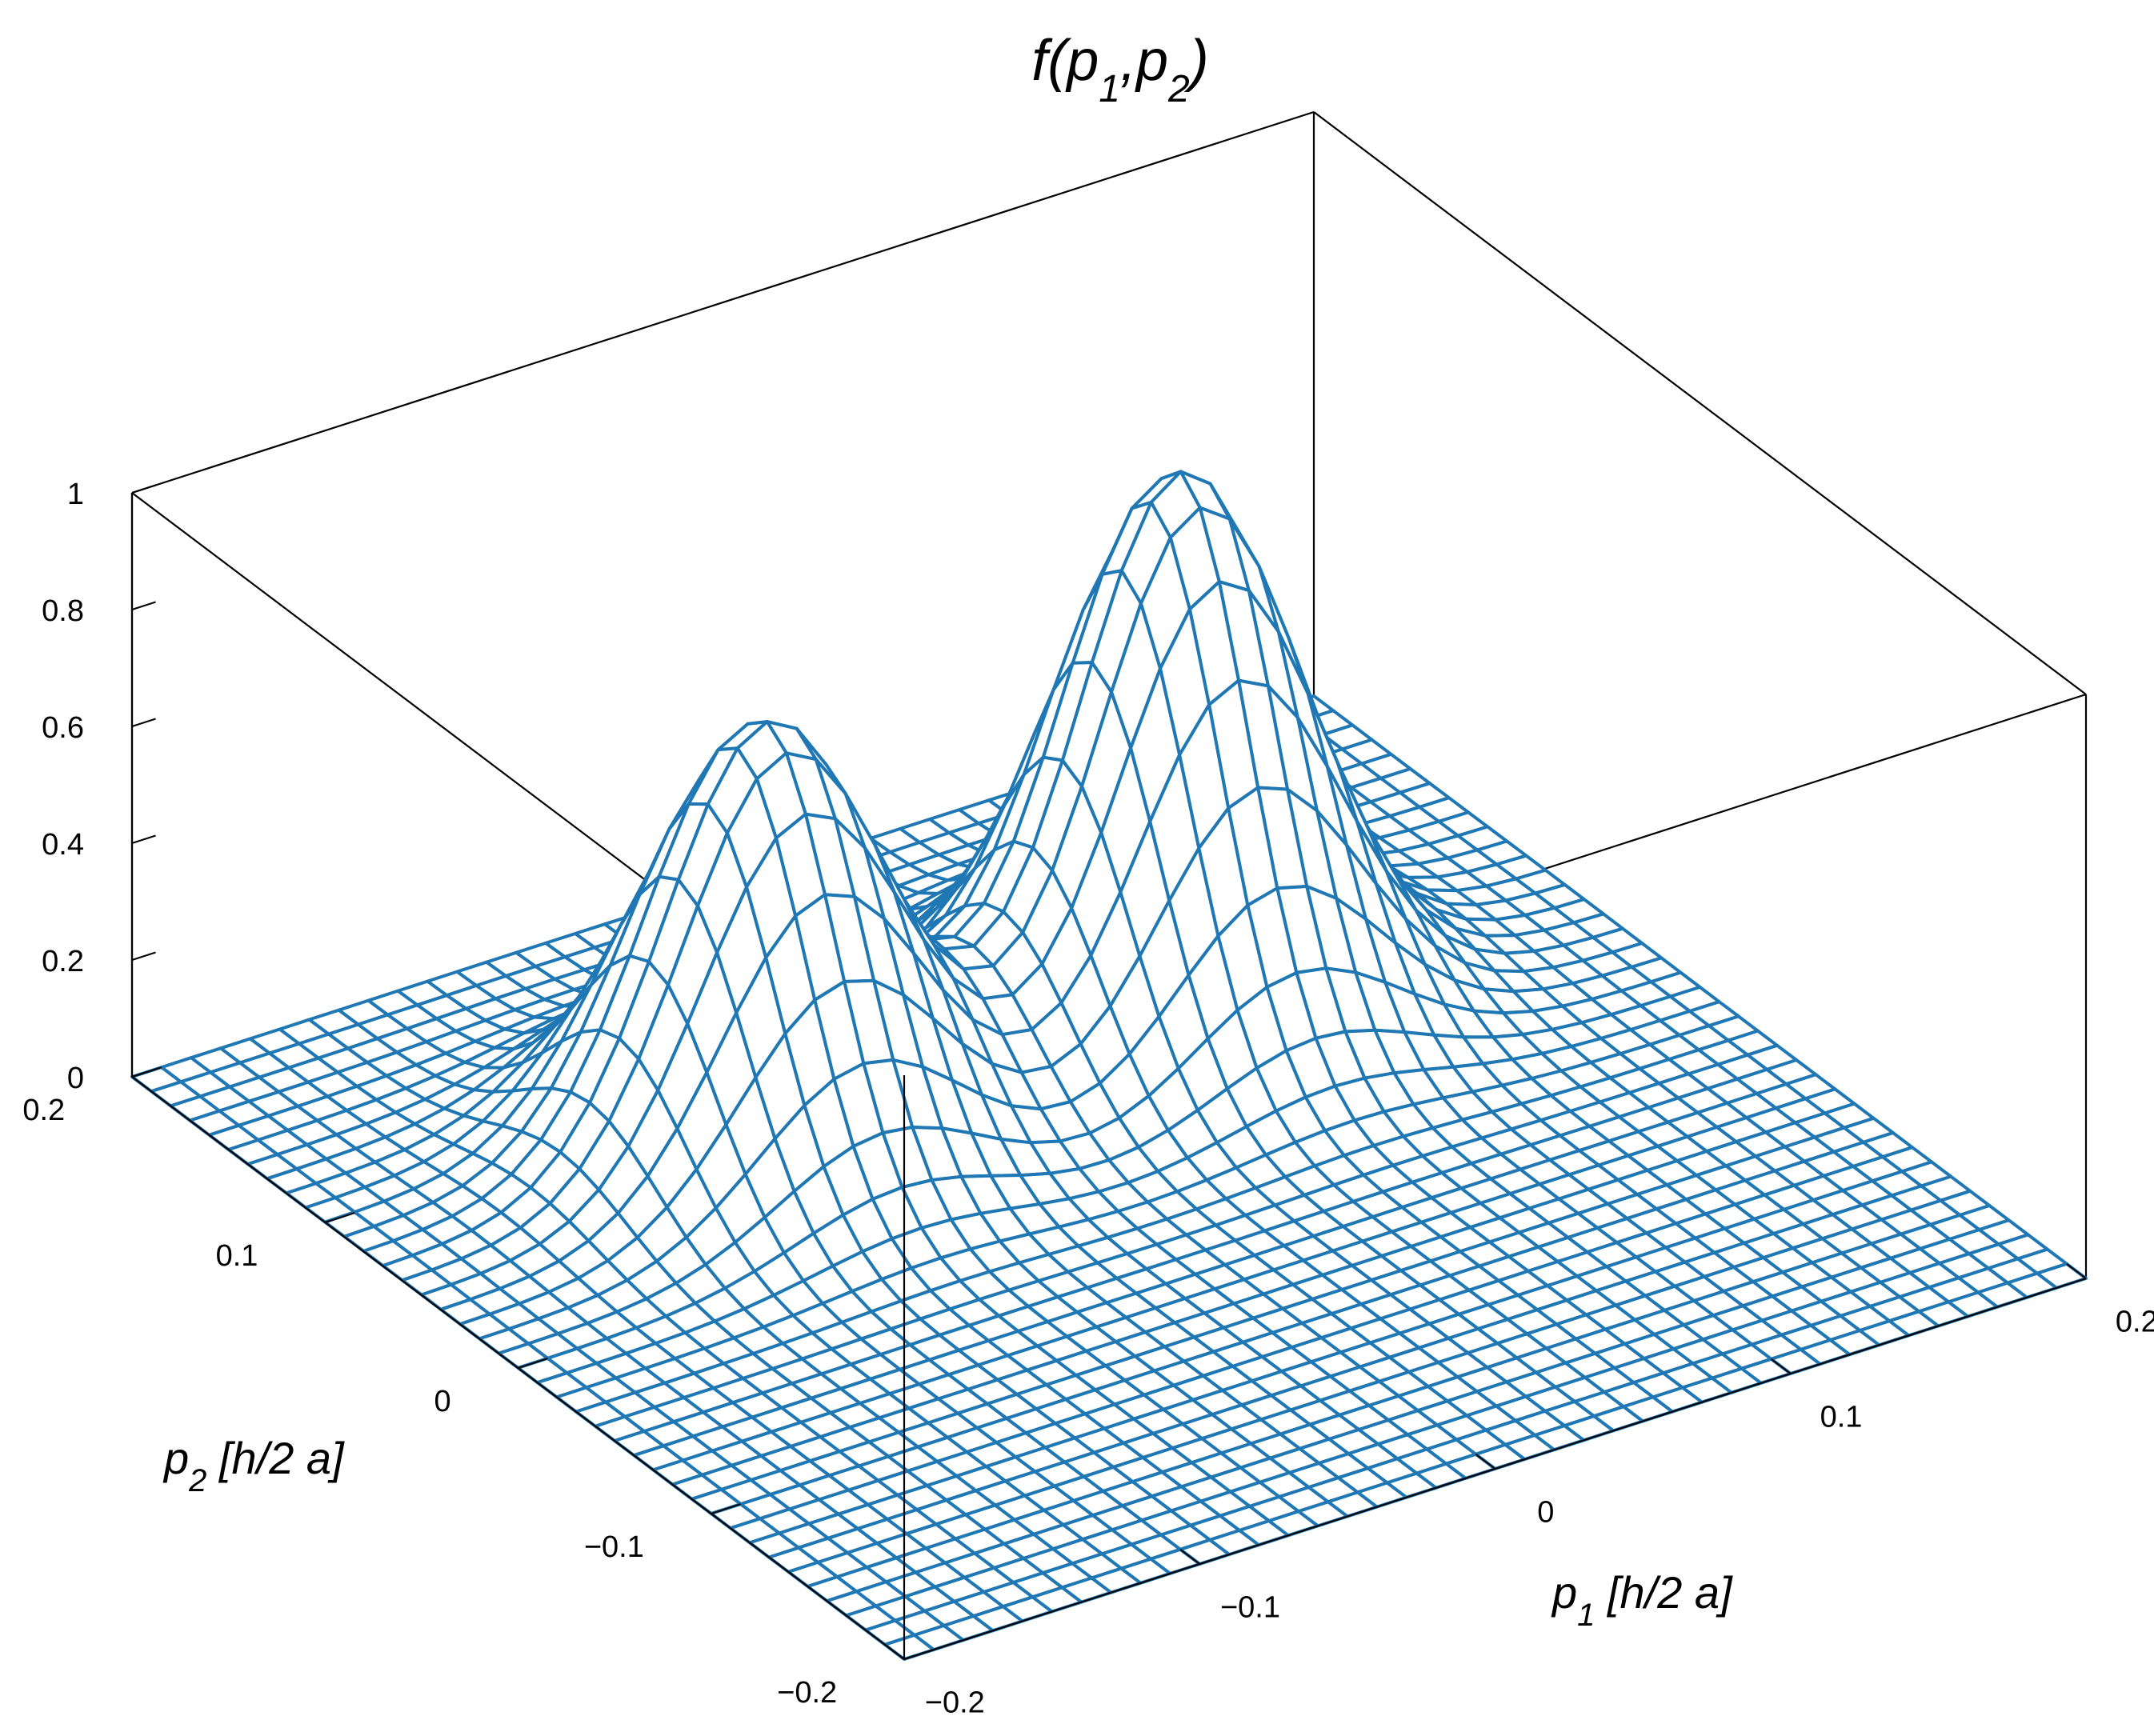 The width and height of the screenshot is (2154, 1736). Describe the element at coordinates (63, 961) in the screenshot. I see `z-tick-label: 0.2` at that location.